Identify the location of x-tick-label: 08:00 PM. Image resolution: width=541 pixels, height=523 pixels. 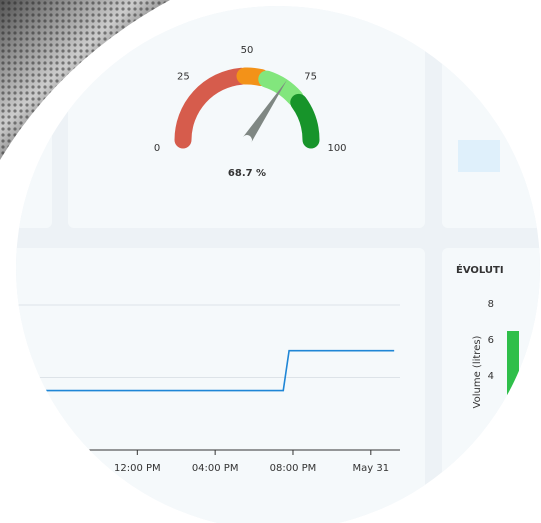
(293, 468).